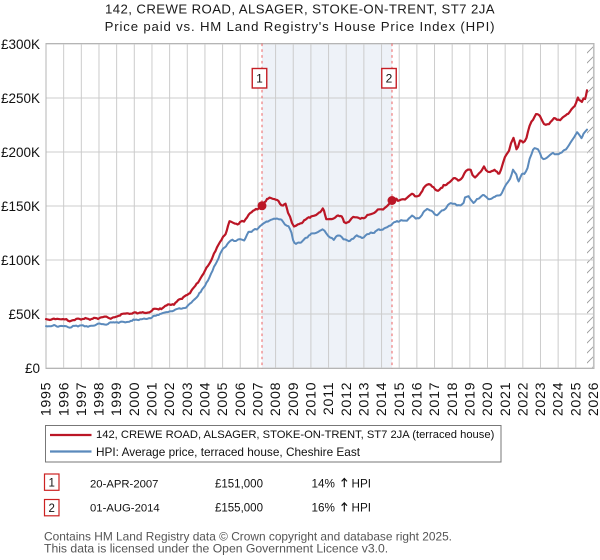 The height and width of the screenshot is (560, 600). I want to click on svg-text: 2019, so click(470, 399).